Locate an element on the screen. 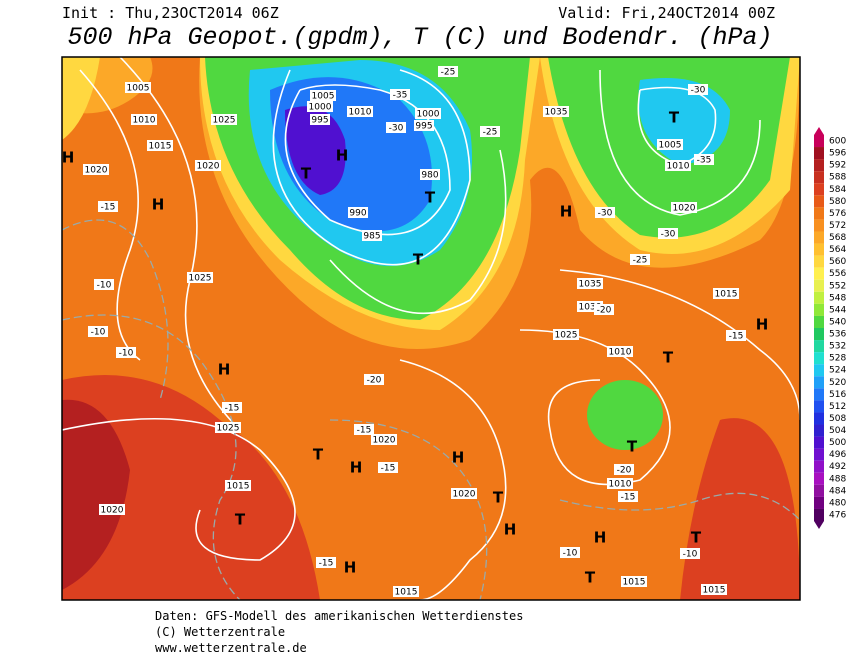 The image size is (850, 657). colorbar-label: 564 is located at coordinates (837, 250).